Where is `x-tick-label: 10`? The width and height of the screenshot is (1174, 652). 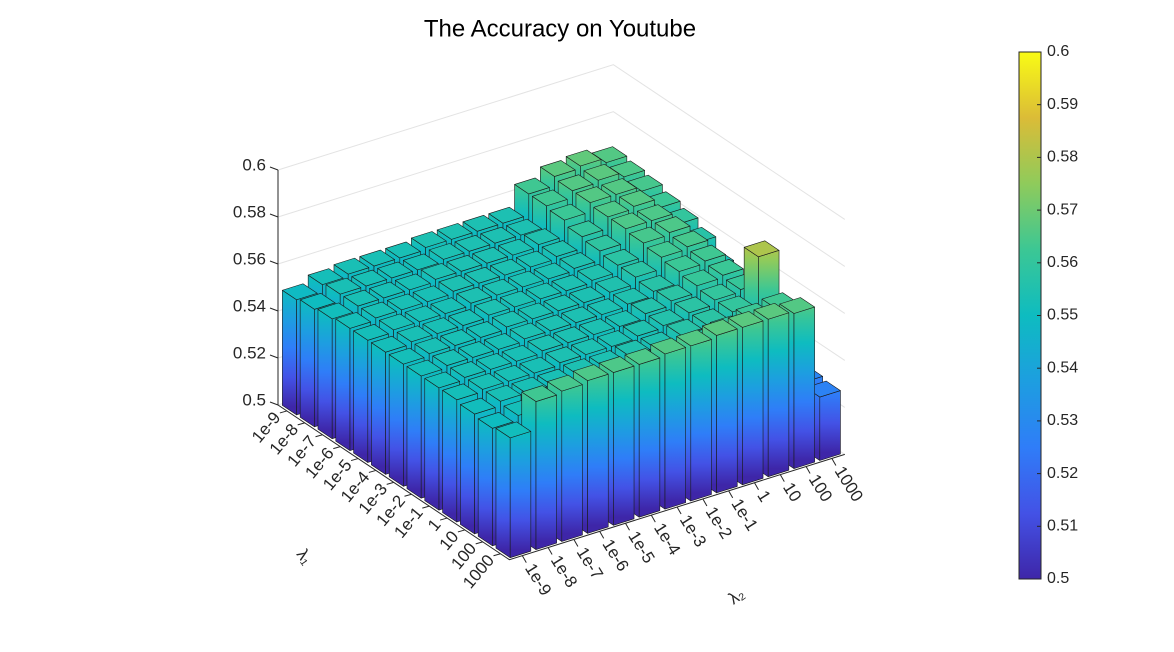 x-tick-label: 10 is located at coordinates (792, 492).